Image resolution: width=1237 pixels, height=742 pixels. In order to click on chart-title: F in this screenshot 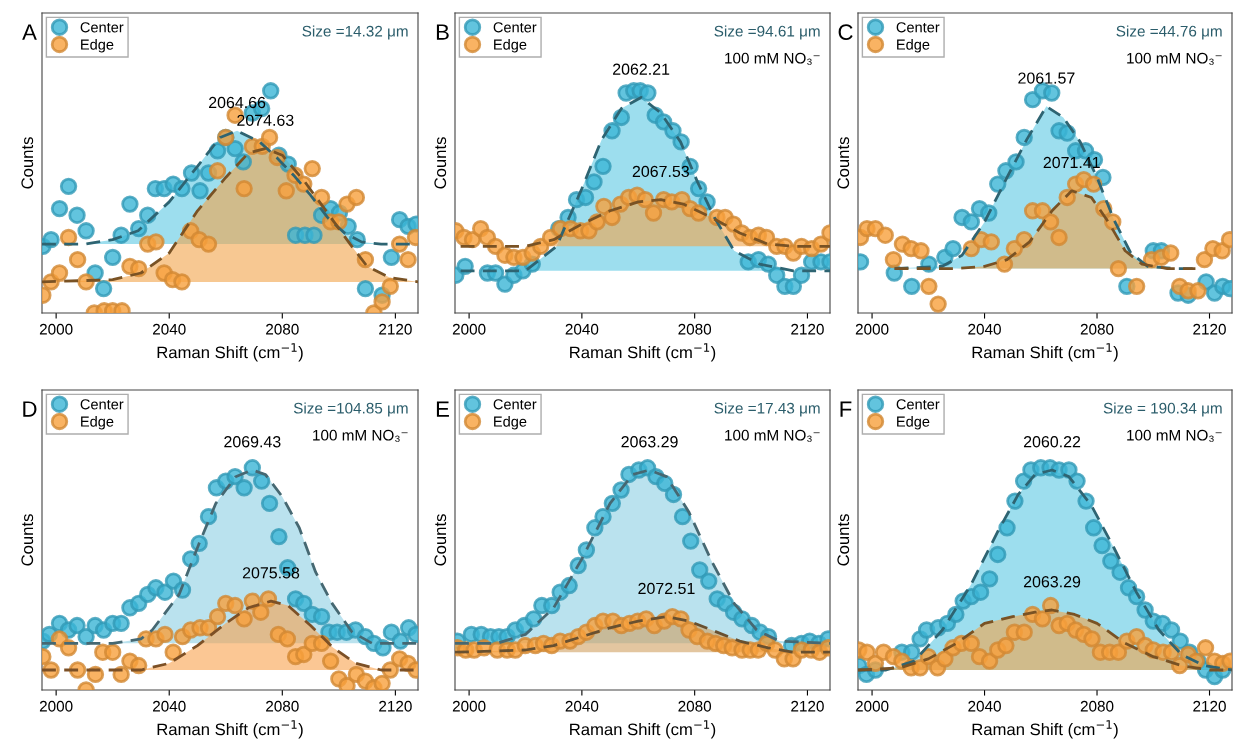, I will do `click(846, 409)`.